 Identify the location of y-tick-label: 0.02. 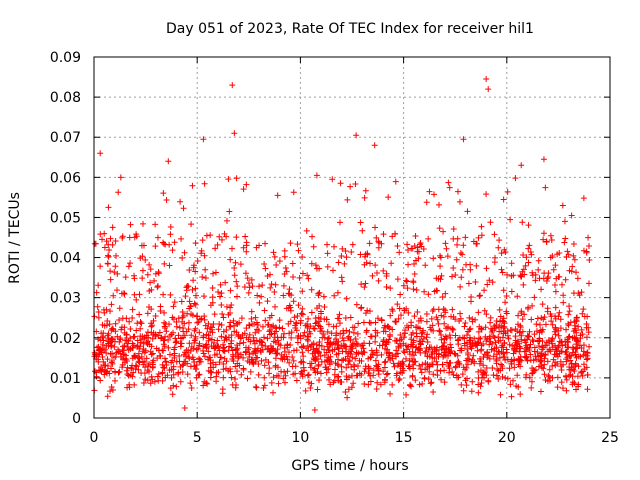
(65, 339).